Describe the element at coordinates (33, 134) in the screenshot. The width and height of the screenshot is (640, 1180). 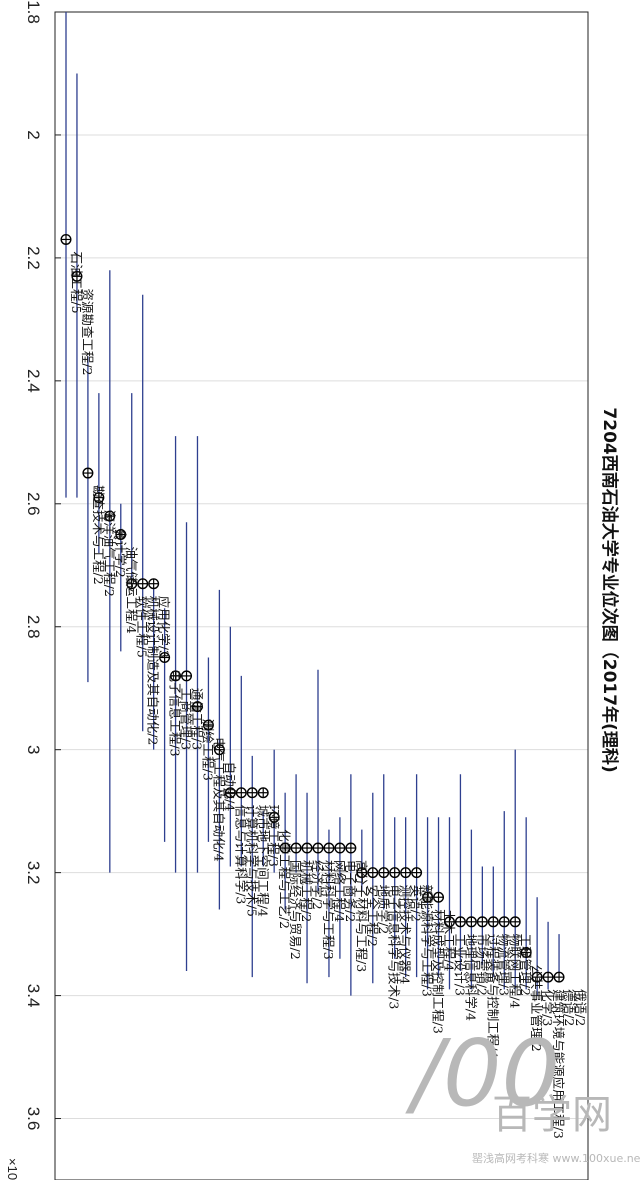
I see `y-tick-label: 2` at that location.